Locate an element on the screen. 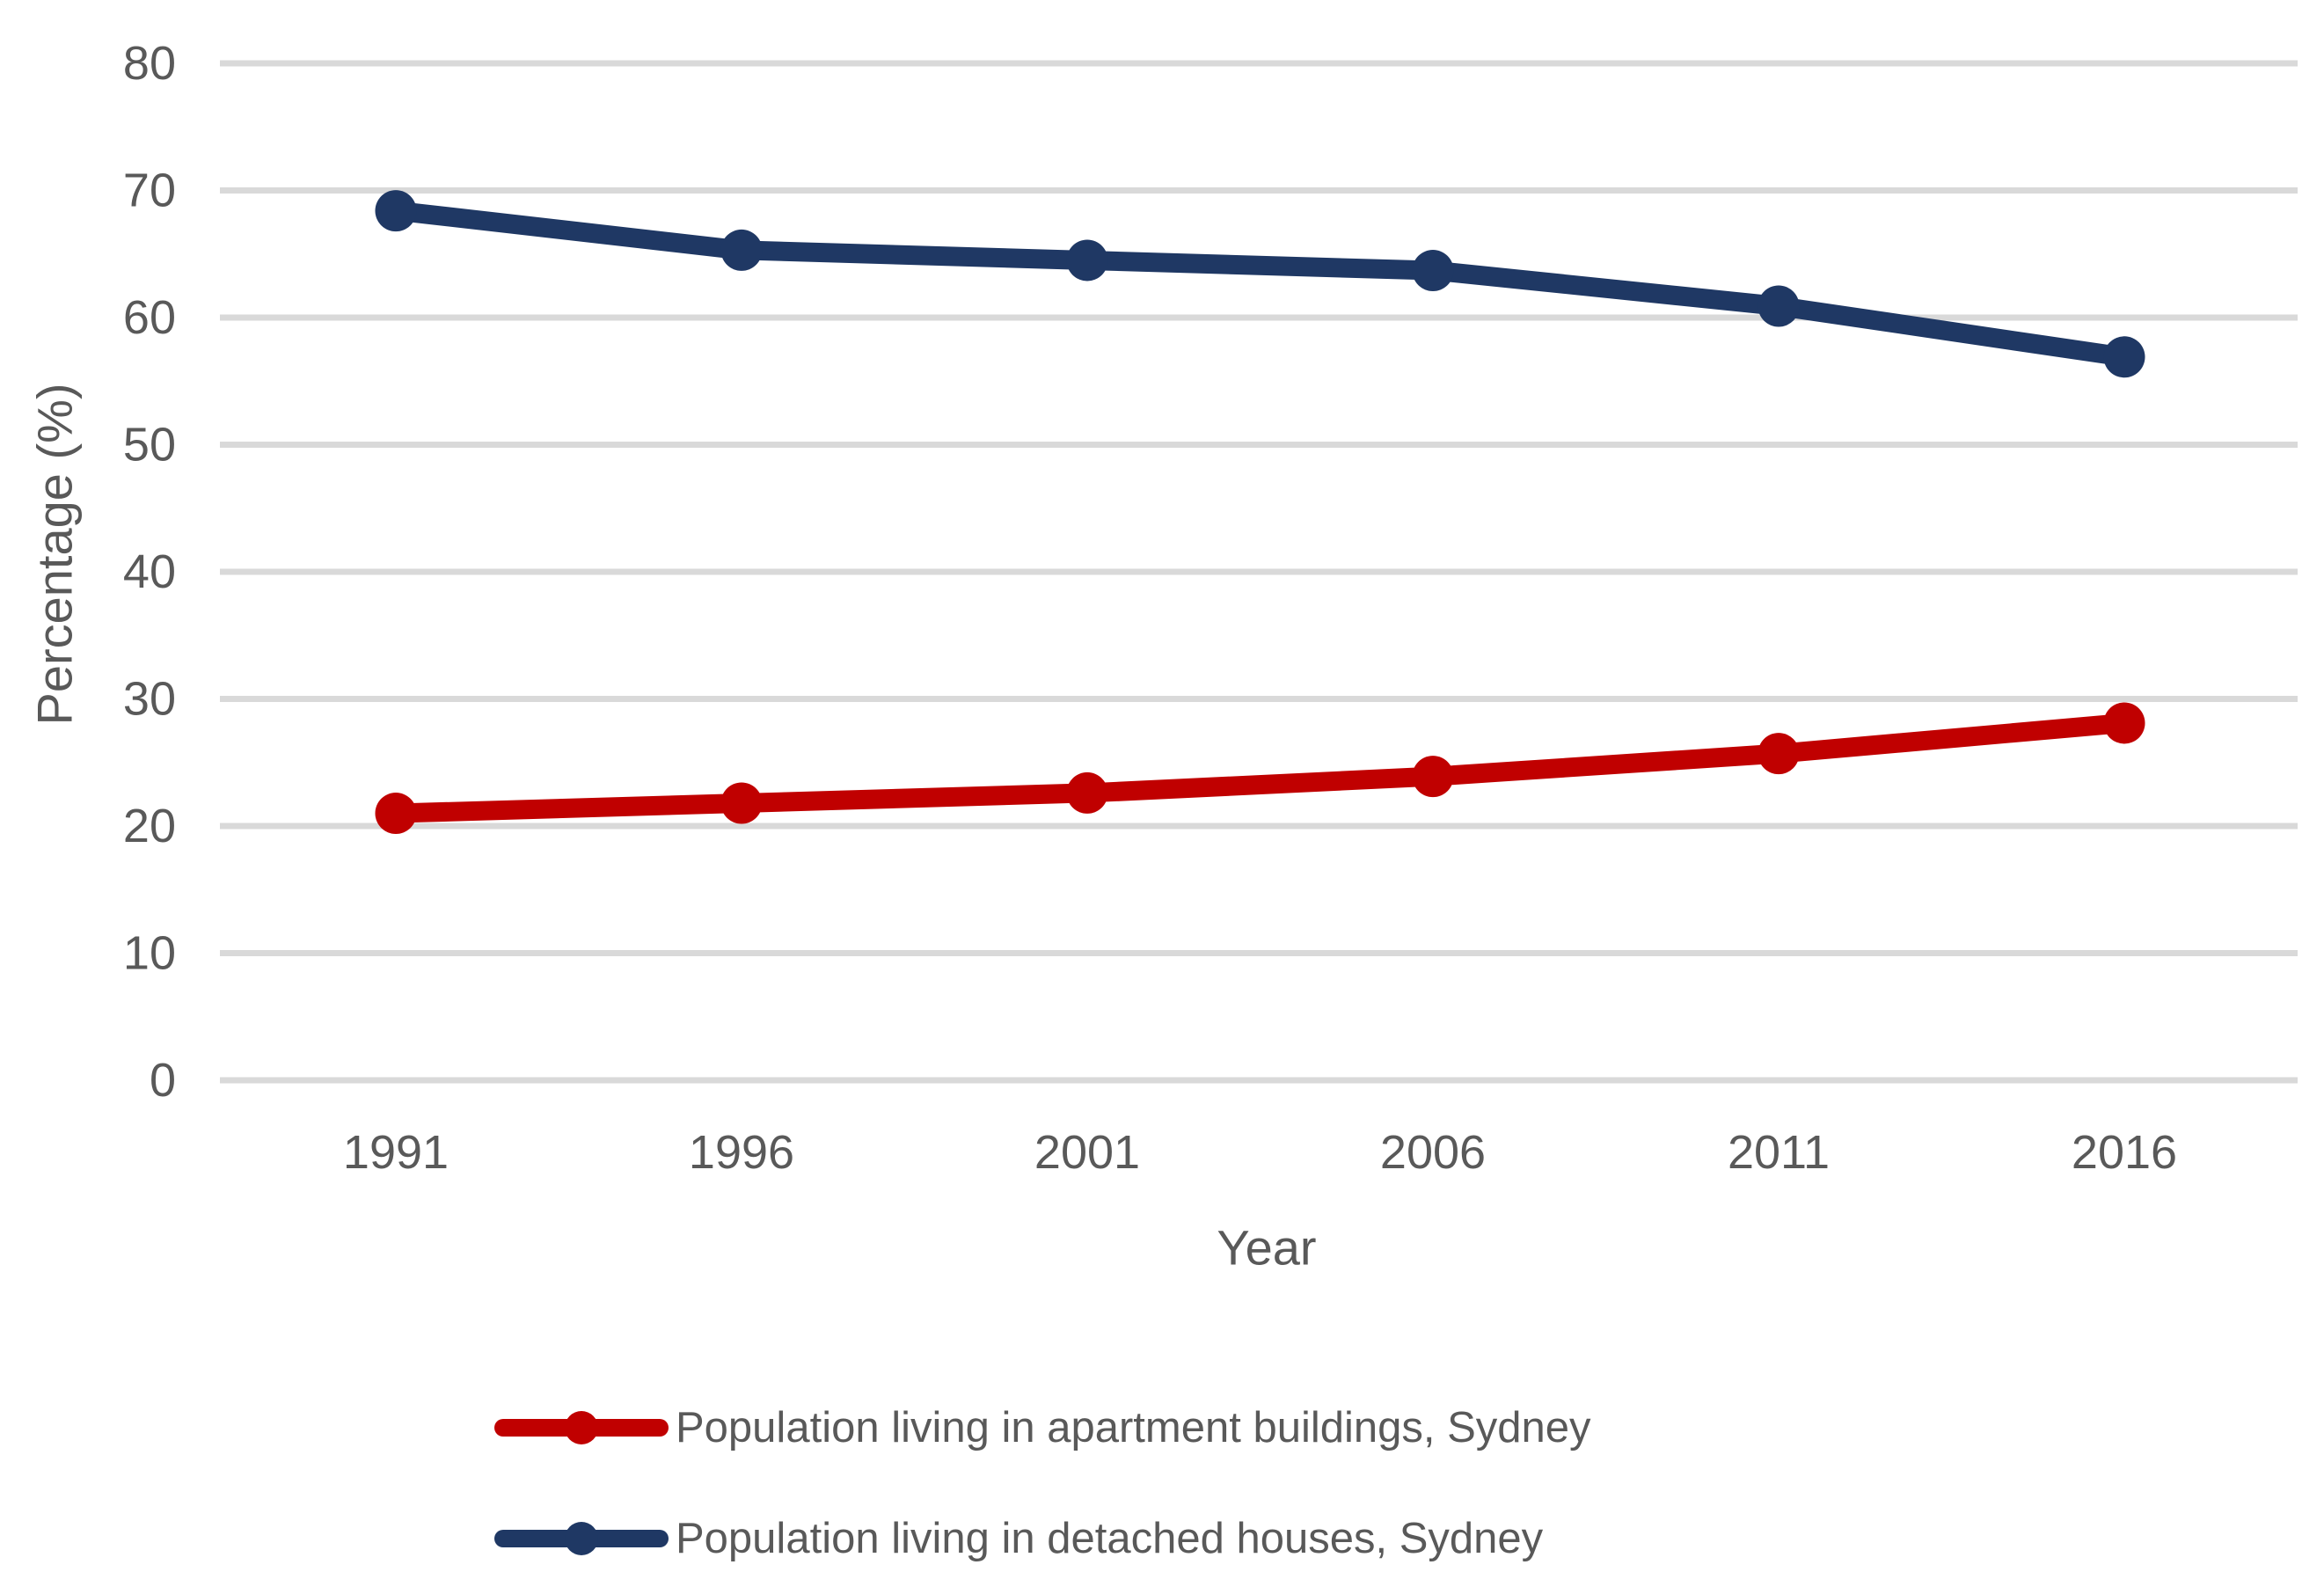 This screenshot has width=2324, height=1594. data-point-detached-2016 is located at coordinates (2124, 357).